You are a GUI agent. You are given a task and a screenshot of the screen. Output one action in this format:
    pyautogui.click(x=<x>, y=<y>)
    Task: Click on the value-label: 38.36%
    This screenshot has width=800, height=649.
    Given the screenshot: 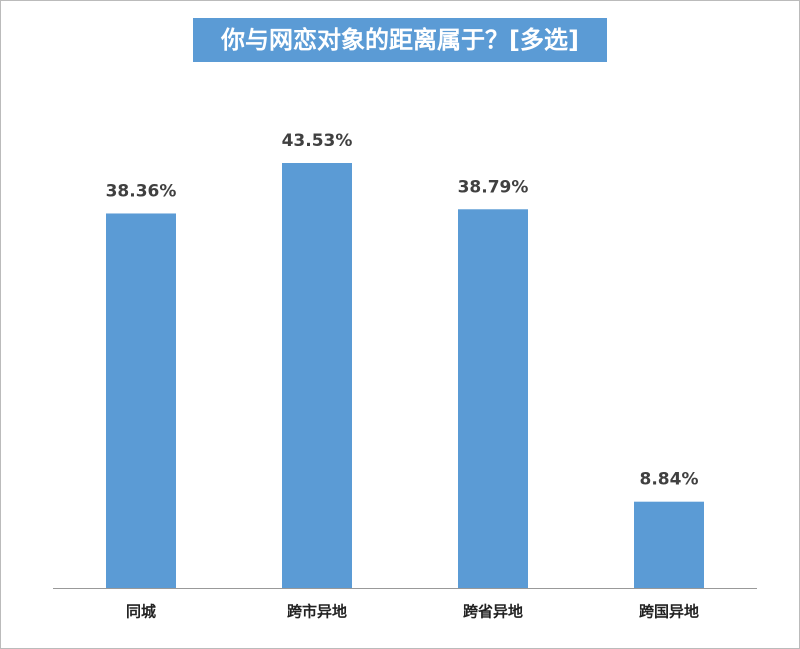 What is the action you would take?
    pyautogui.click(x=141, y=191)
    